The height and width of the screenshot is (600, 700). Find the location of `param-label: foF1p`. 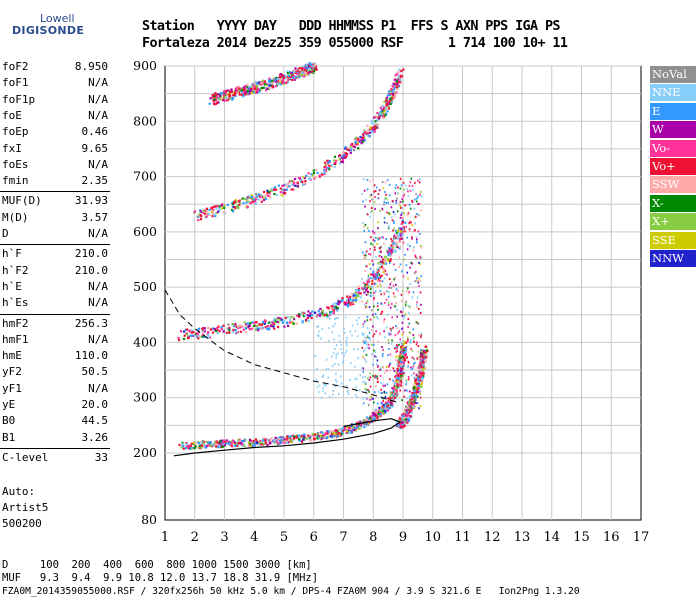

param-label: foF1p is located at coordinates (19, 99).